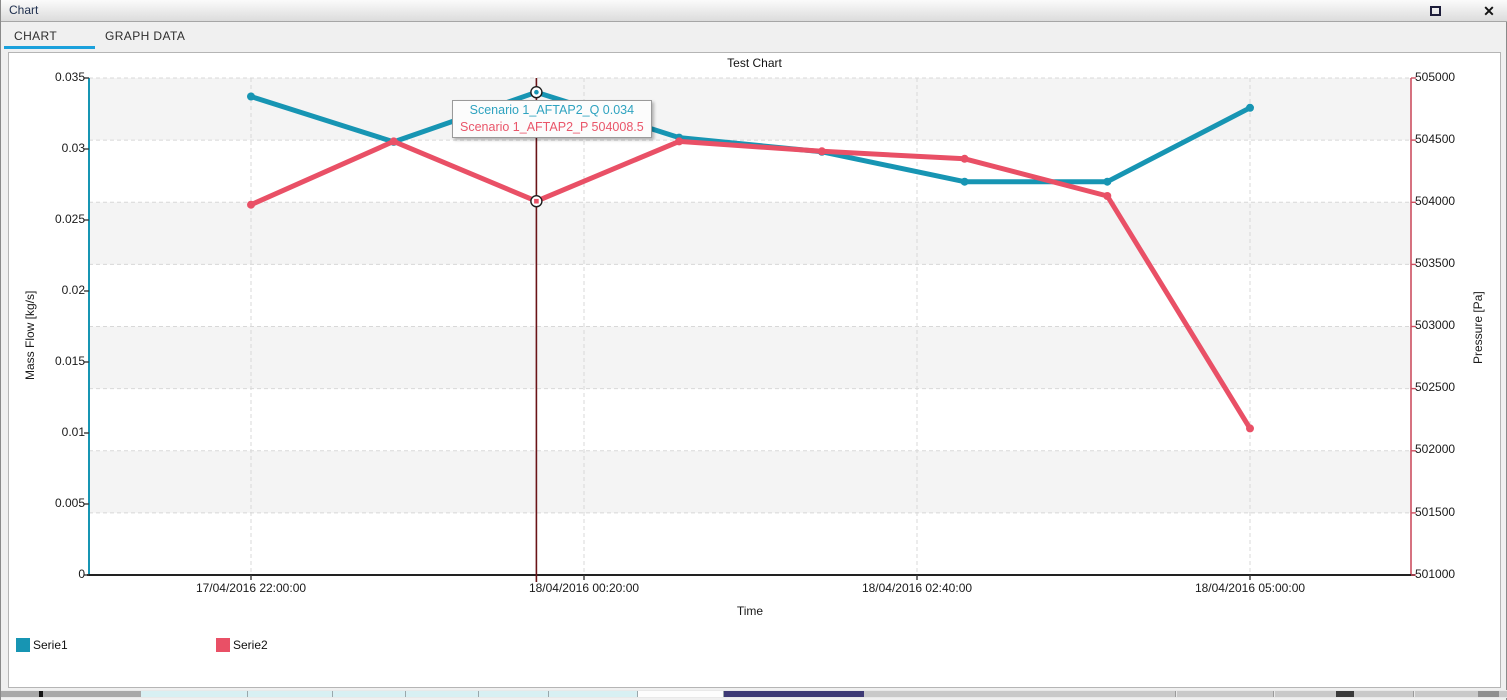 Image resolution: width=1507 pixels, height=700 pixels. What do you see at coordinates (250, 644) in the screenshot?
I see `legend-label-serie2: Serie2` at bounding box center [250, 644].